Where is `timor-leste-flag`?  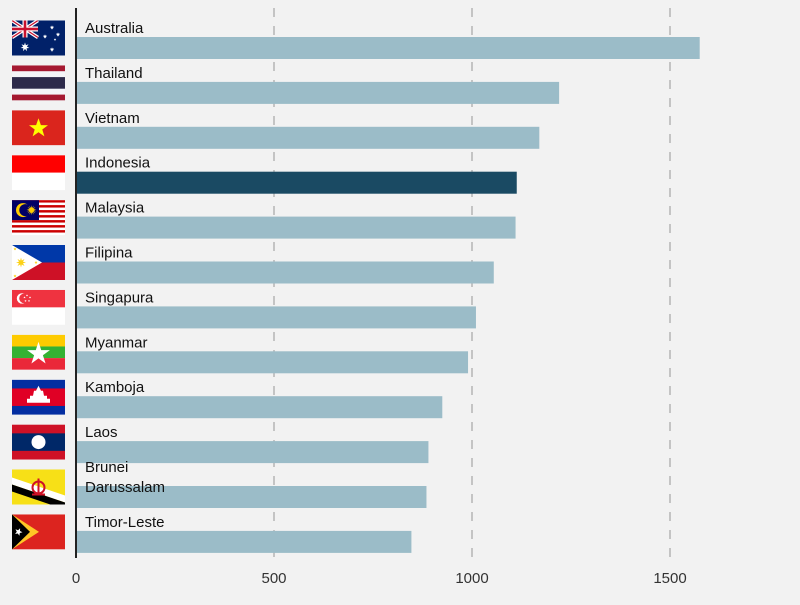 timor-leste-flag is located at coordinates (38, 532).